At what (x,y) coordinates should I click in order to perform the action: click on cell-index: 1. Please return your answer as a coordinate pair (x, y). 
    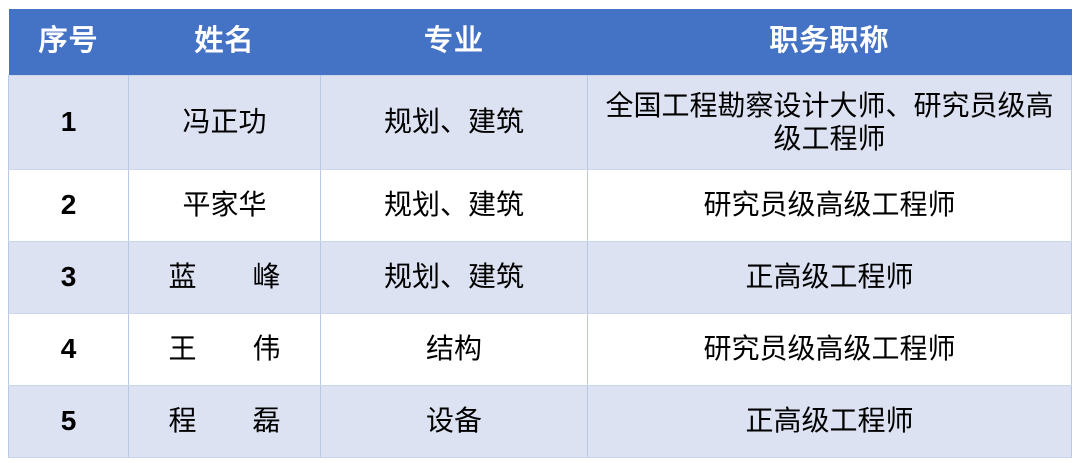
    Looking at the image, I should click on (68, 122).